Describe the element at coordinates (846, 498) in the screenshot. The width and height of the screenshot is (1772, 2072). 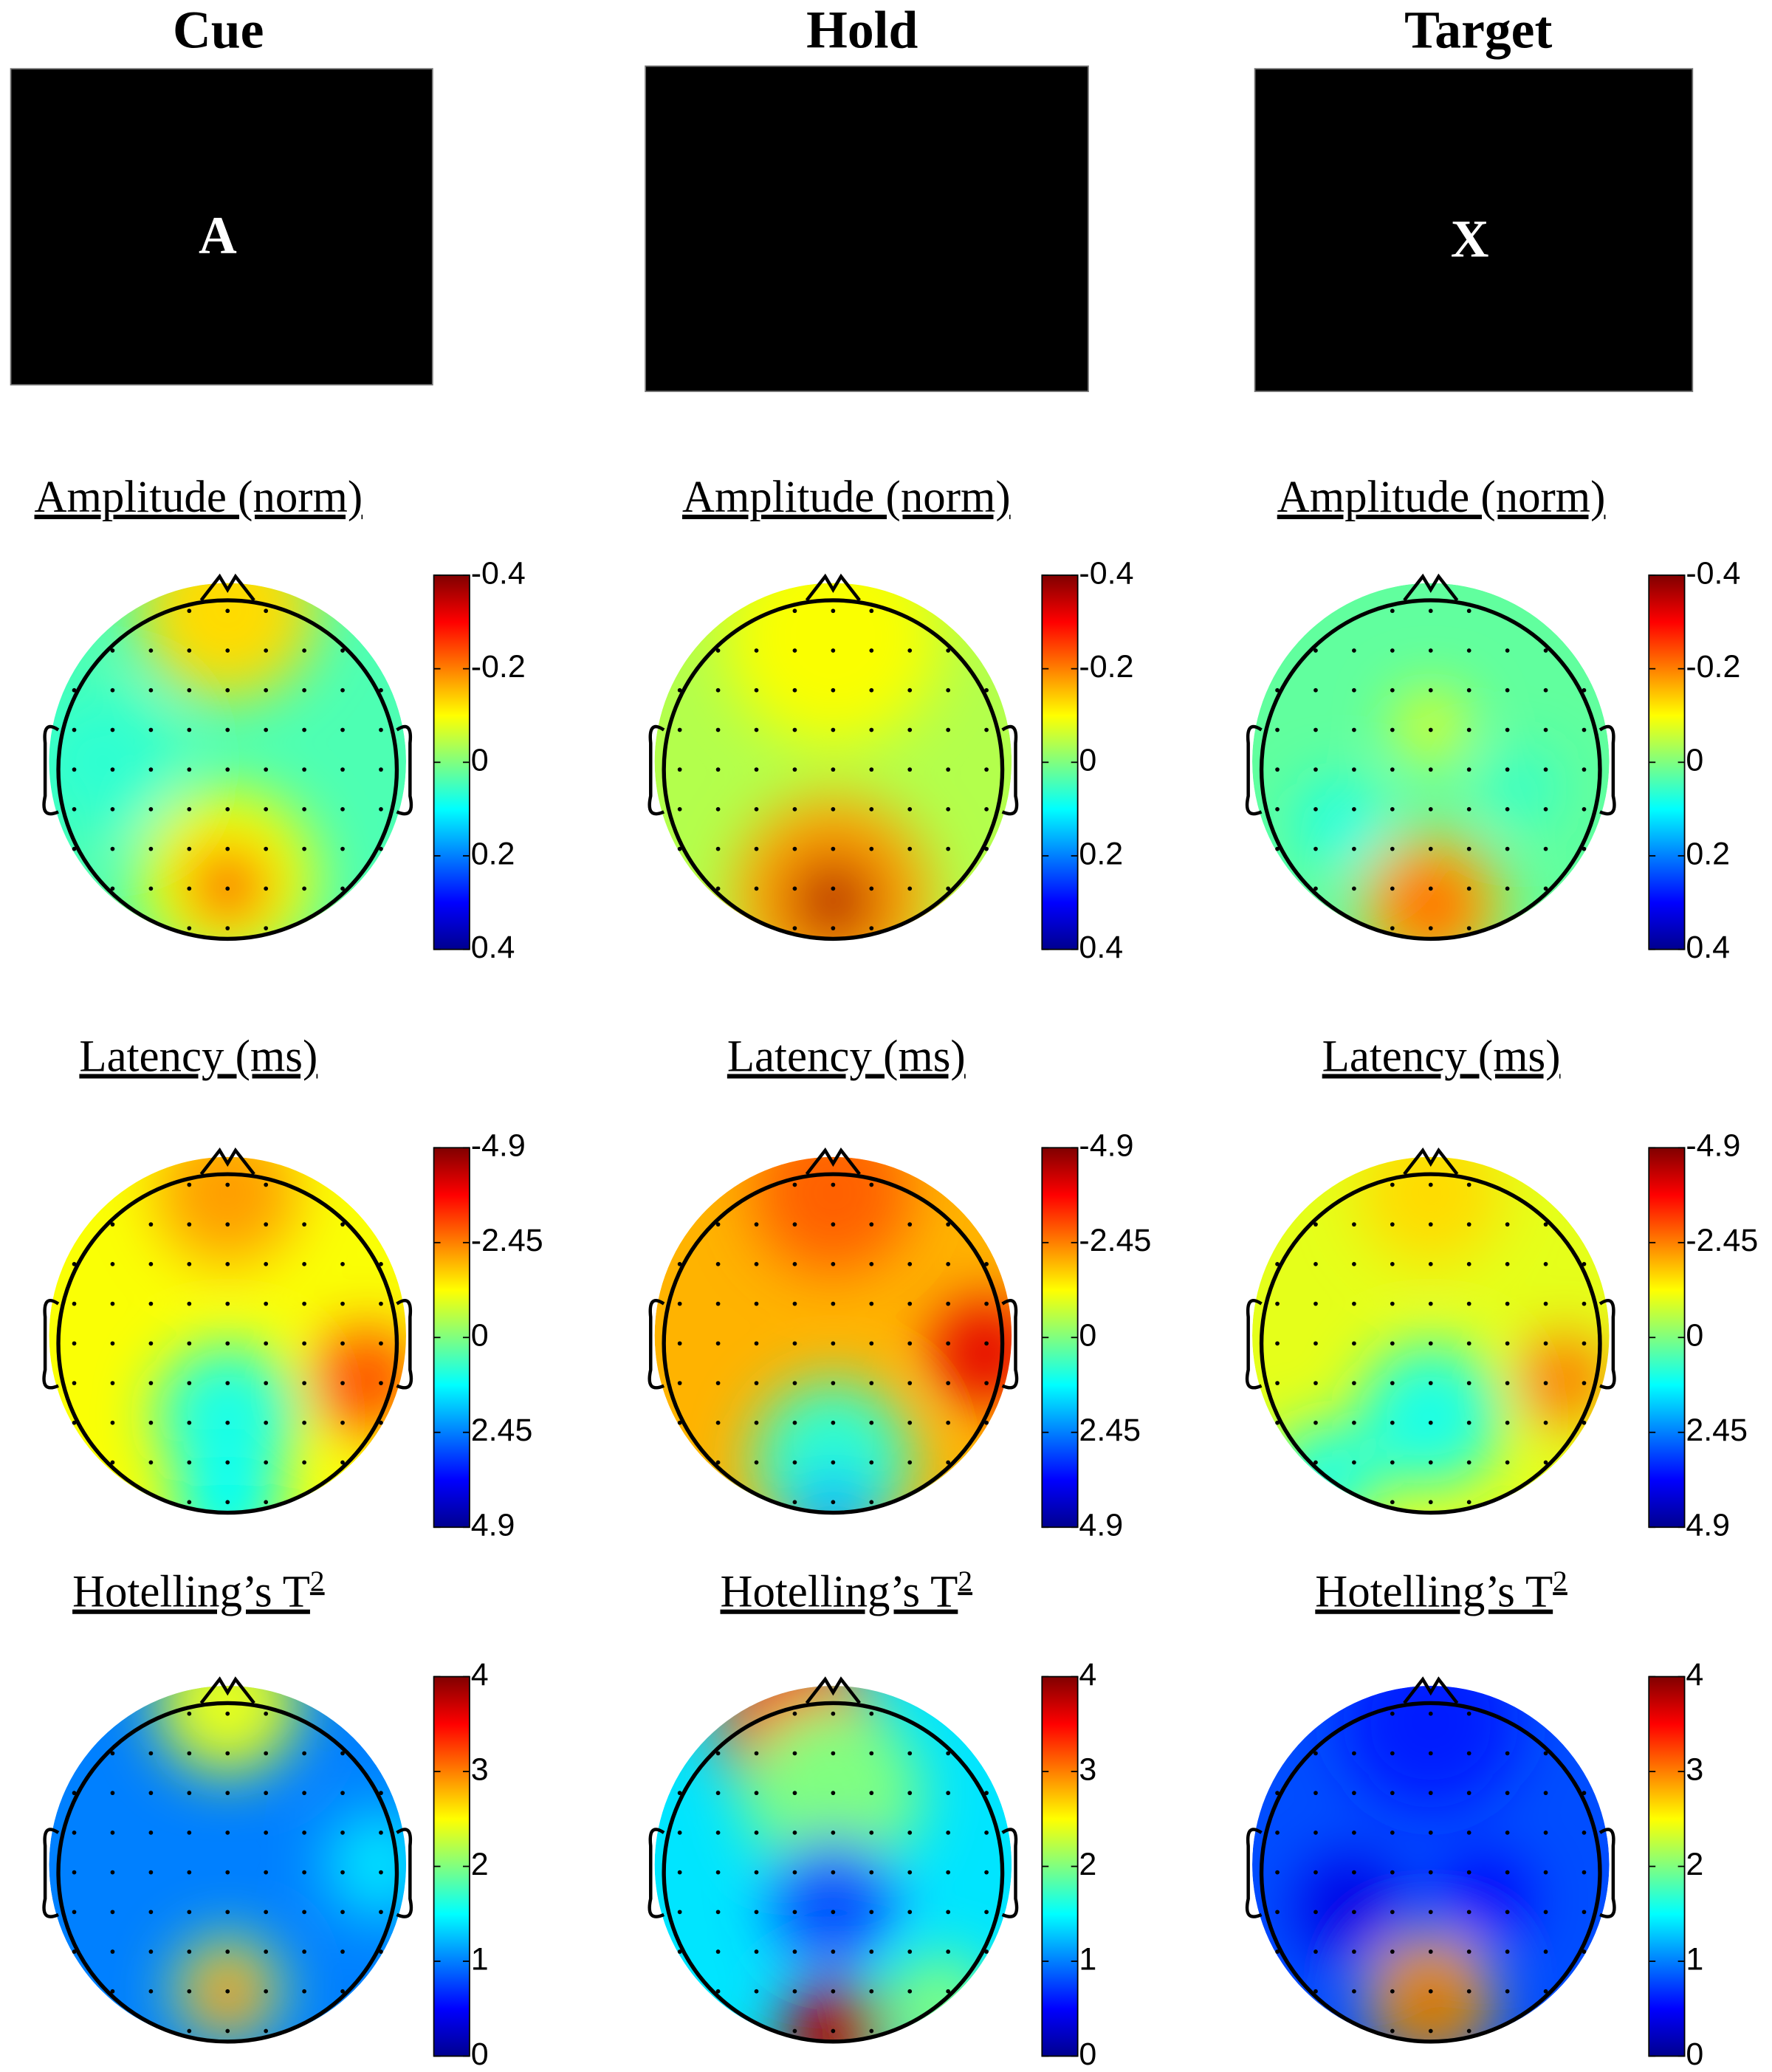
I see `map-title-text: Amplitude (norm)` at that location.